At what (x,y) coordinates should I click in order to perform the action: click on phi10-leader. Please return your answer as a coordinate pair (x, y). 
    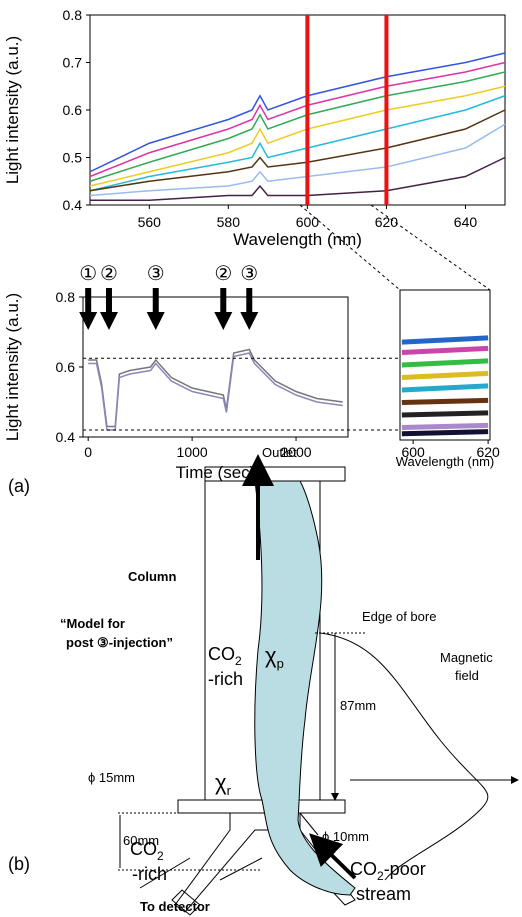
    Looking at the image, I should click on (309, 824).